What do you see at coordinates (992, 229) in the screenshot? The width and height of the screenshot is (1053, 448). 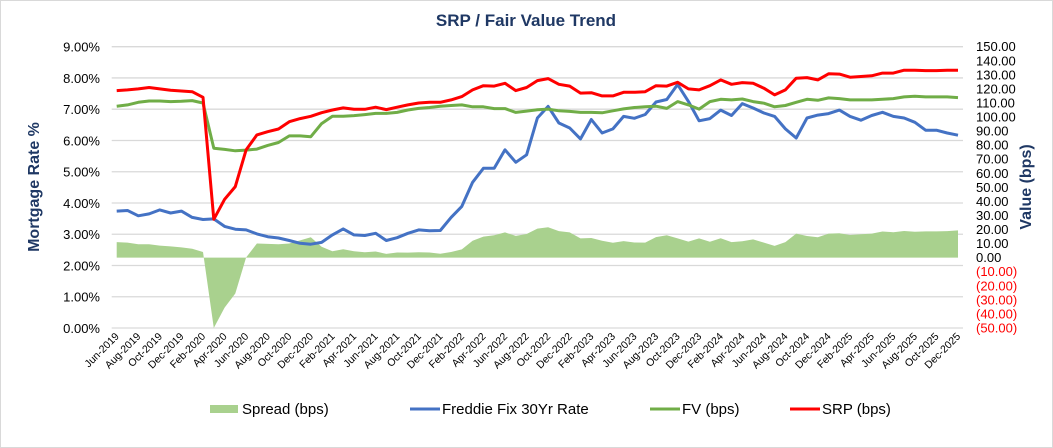 I see `right-axis-tick-label: 20.00` at bounding box center [992, 229].